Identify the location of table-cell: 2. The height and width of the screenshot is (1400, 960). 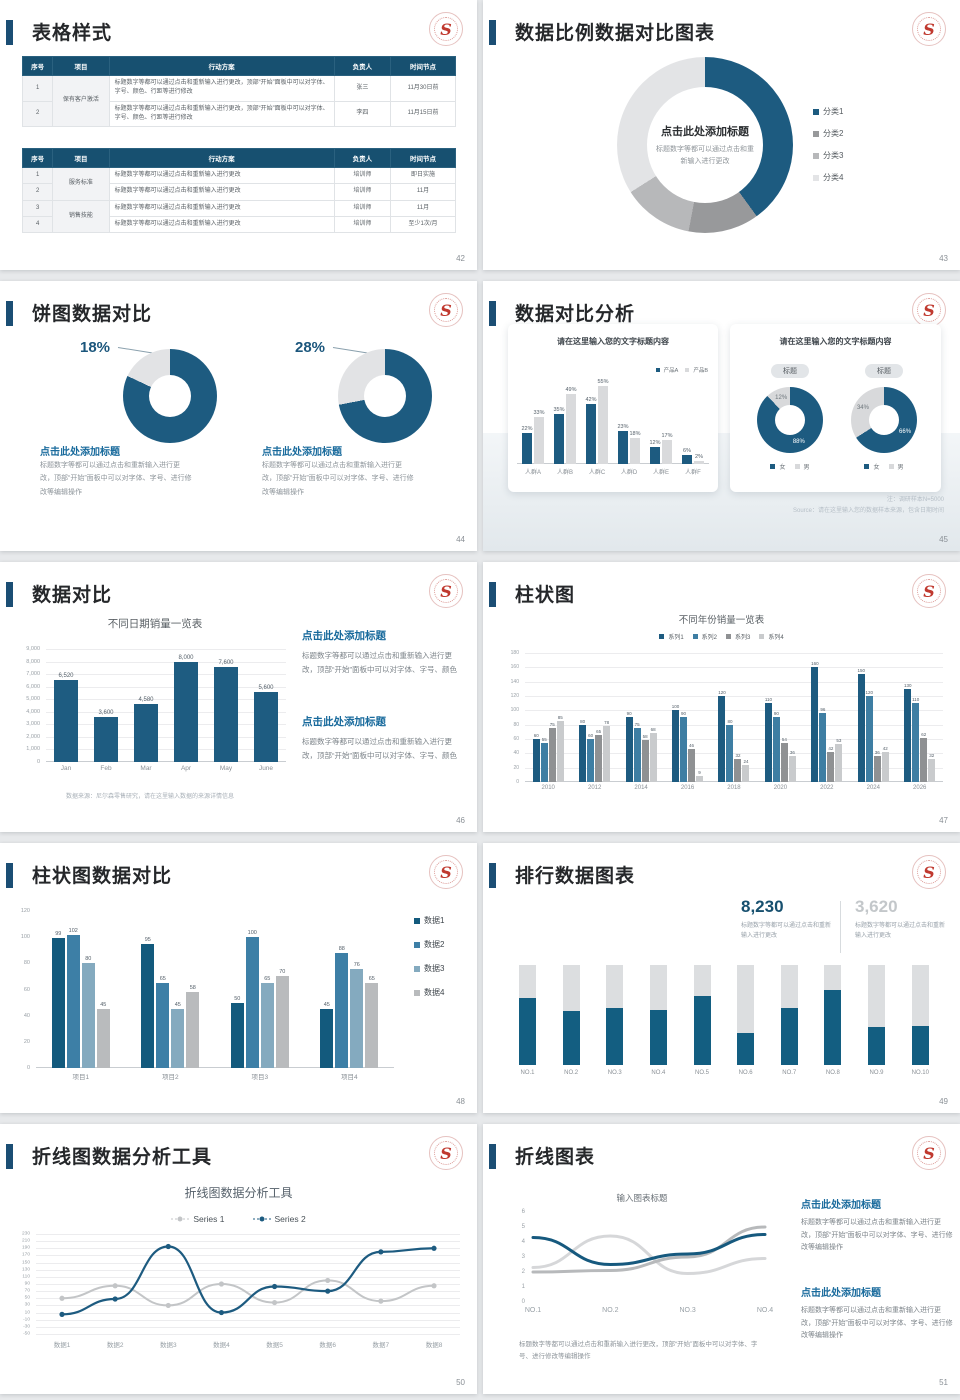
(37, 192).